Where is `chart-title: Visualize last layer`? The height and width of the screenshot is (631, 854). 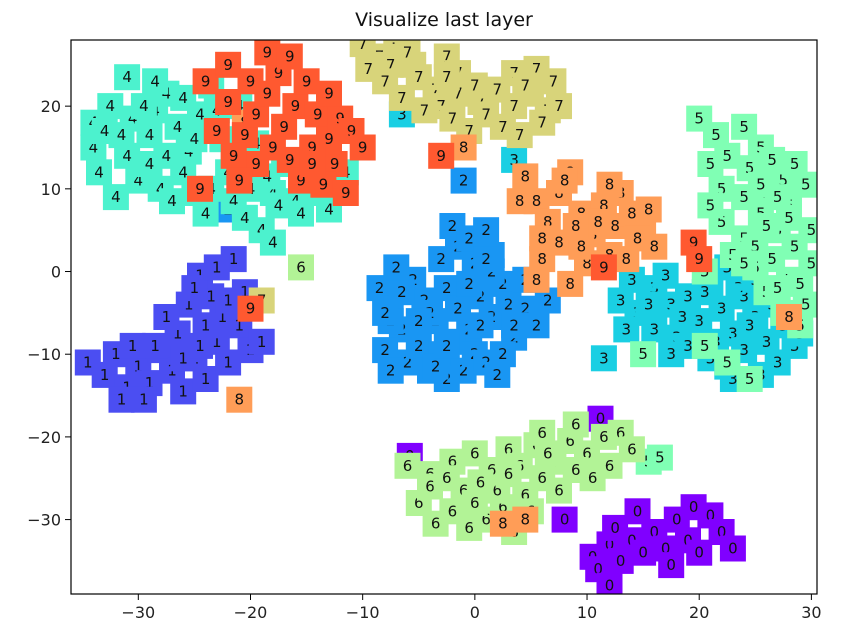
chart-title: Visualize last layer is located at coordinates (444, 20).